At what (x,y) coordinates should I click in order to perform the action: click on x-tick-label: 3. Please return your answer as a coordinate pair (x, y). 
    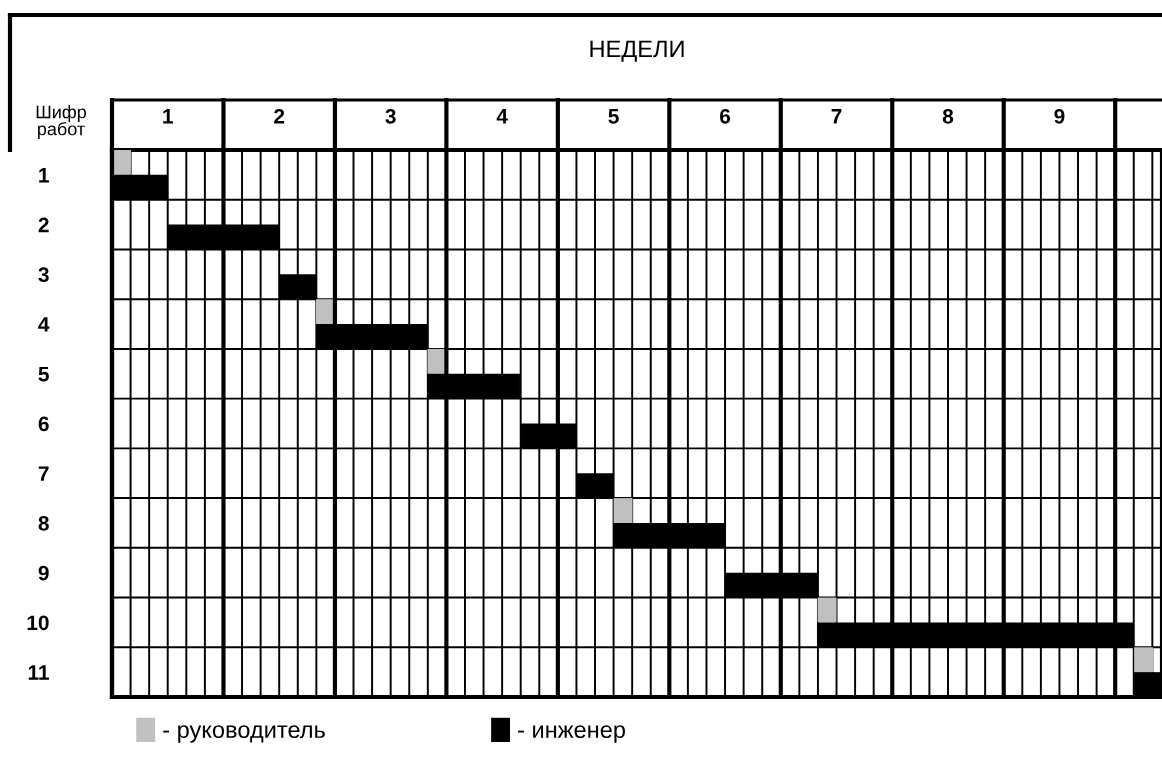
    Looking at the image, I should click on (390, 116).